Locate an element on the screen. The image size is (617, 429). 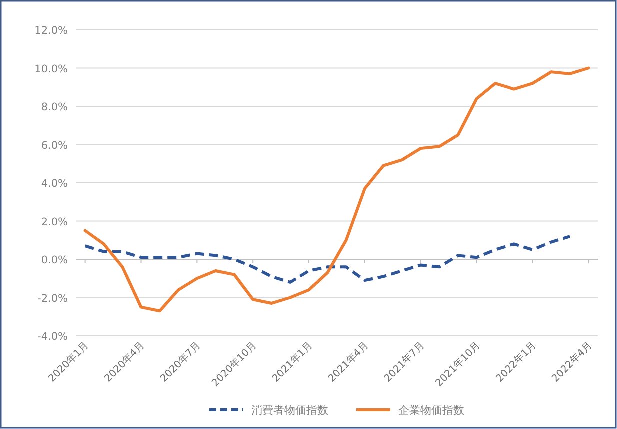
legend-label: 企業物価指数 is located at coordinates (431, 410).